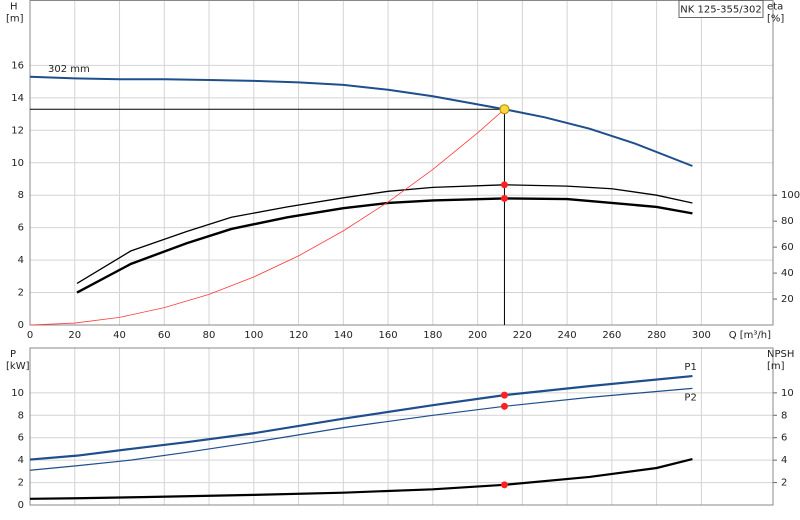 The height and width of the screenshot is (520, 800). Describe the element at coordinates (787, 393) in the screenshot. I see `y2-tick-label: 10` at that location.